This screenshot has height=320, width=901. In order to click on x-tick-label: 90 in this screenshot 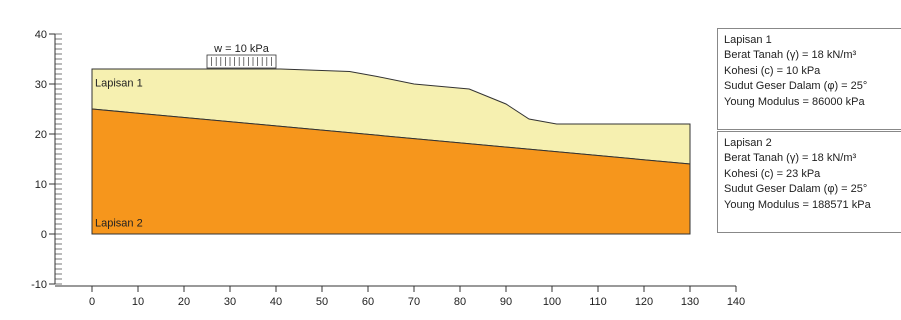, I will do `click(506, 302)`.